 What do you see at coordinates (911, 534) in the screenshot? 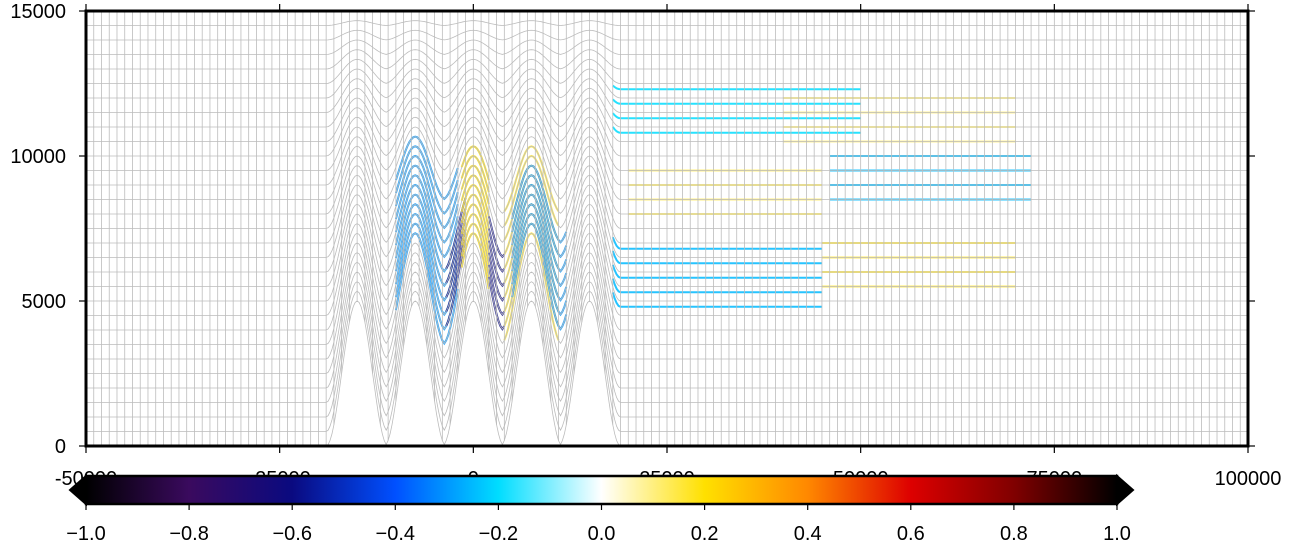
I see `colorbar-tick-label: 0.6` at bounding box center [911, 534].